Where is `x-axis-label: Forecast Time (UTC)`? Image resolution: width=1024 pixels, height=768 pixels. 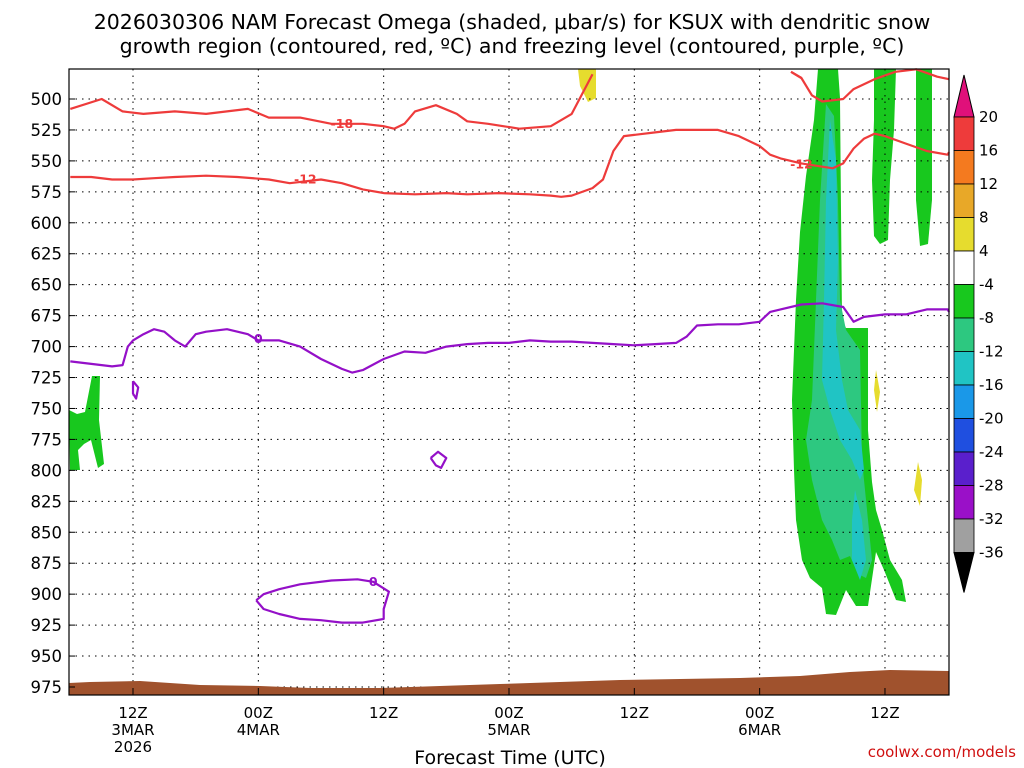
x-axis-label: Forecast Time (UTC) is located at coordinates (509, 757).